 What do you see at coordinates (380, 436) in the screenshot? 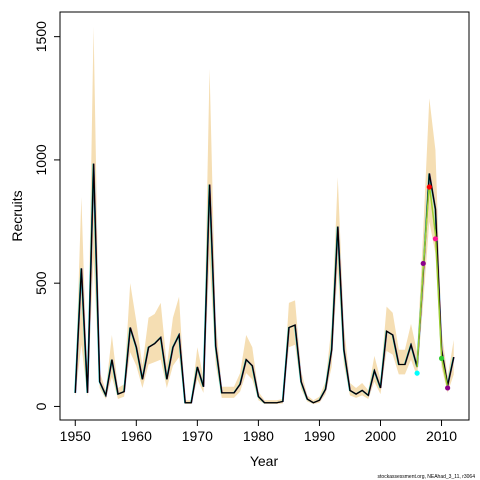
I see `x-tick-label-2000: 2000` at bounding box center [380, 436].